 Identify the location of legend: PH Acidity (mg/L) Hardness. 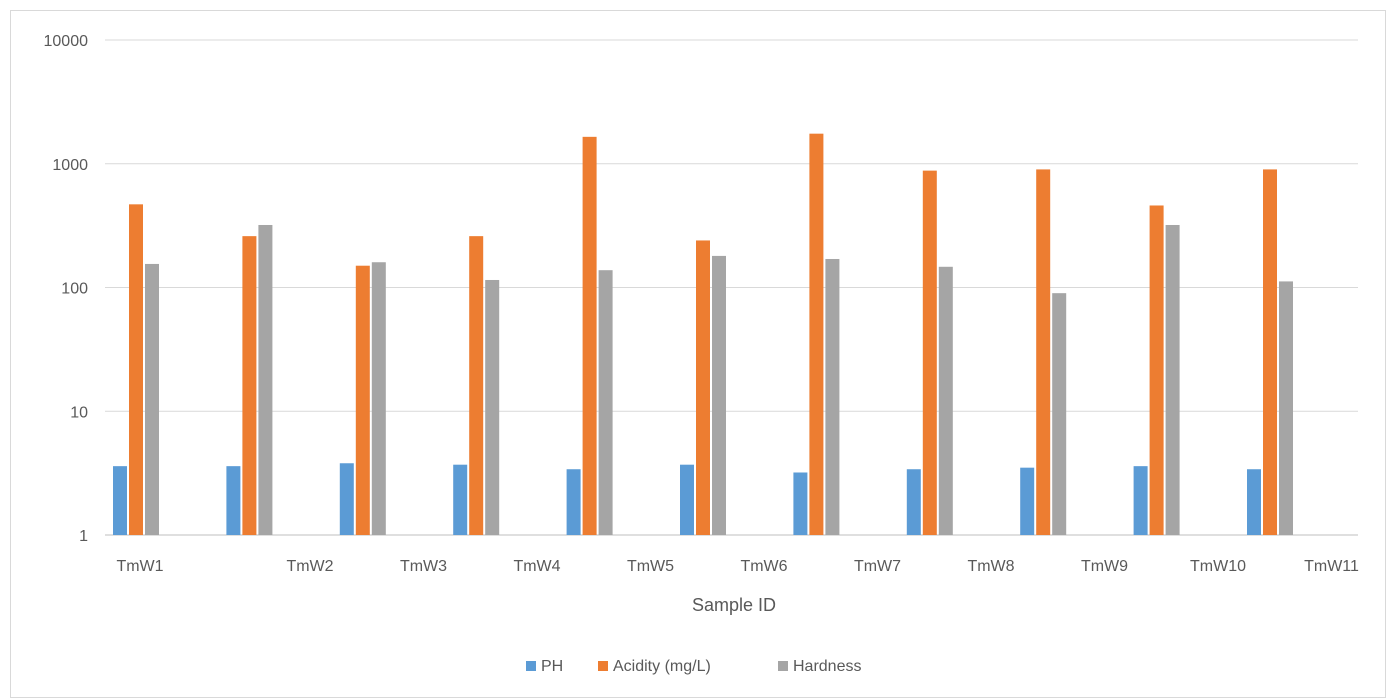
(693, 666).